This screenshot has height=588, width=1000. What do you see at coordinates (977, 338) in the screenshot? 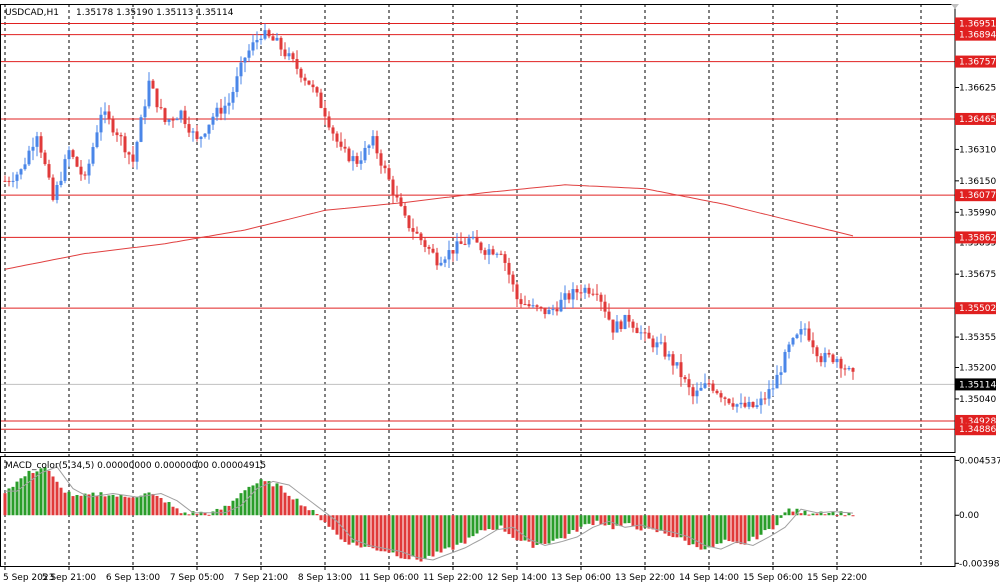
I see `price-tick-label: 1.35355` at bounding box center [977, 338].